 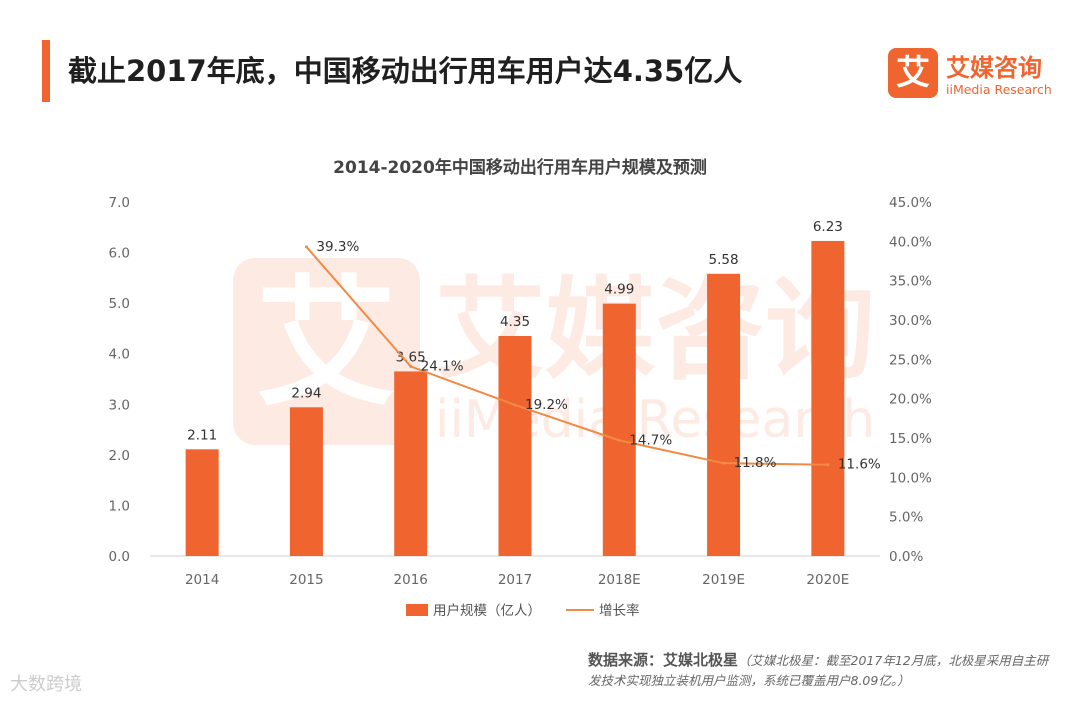 What do you see at coordinates (828, 227) in the screenshot?
I see `bar-value-label: 6.23` at bounding box center [828, 227].